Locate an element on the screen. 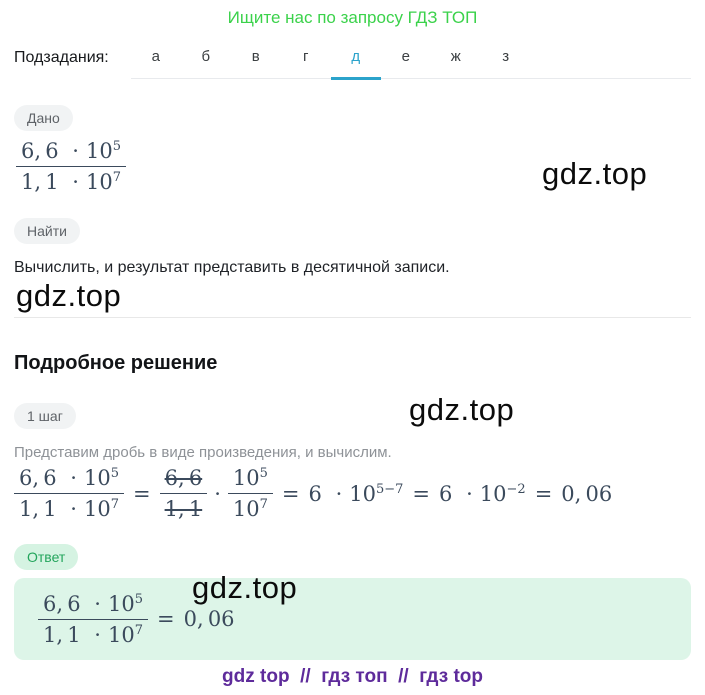 The height and width of the screenshot is (695, 705). footer-keywords: gdz top // гдз топ // гдз top is located at coordinates (352, 676).